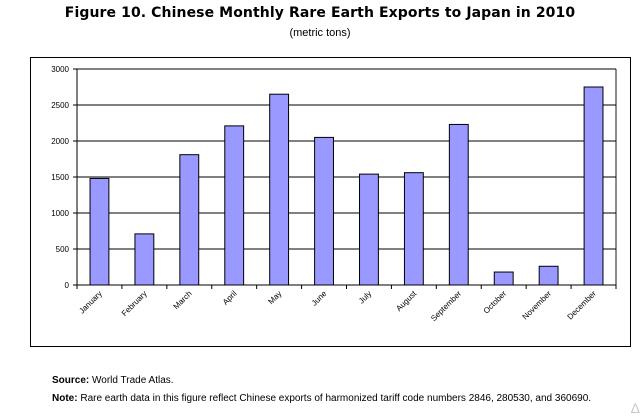 The width and height of the screenshot is (640, 417). What do you see at coordinates (65, 398) in the screenshot?
I see `note-label: Note:` at bounding box center [65, 398].